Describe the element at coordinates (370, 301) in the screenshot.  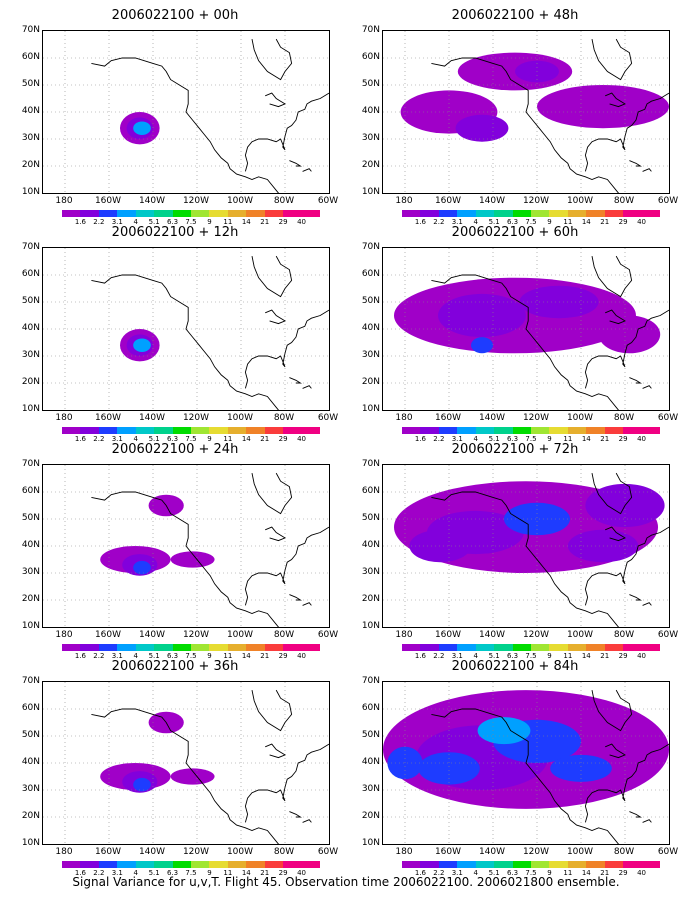
I see `lat-tick-label: 50N` at that location.